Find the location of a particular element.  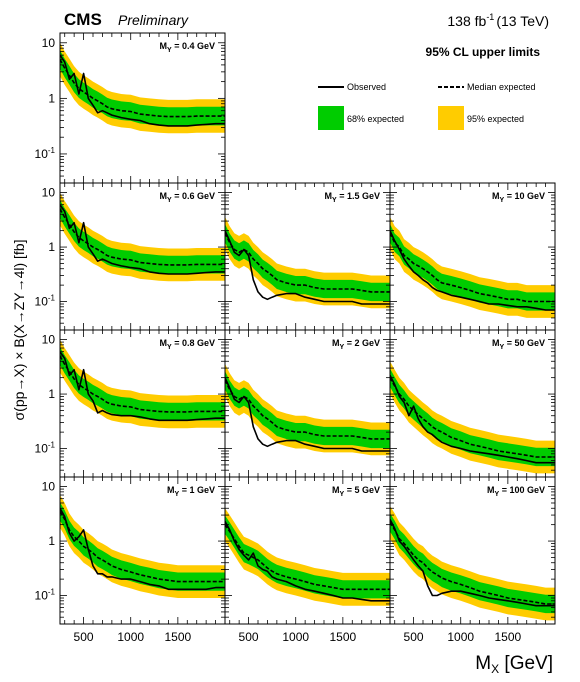

panel-2: MY = 1.5 GeV is located at coordinates (307, 256).